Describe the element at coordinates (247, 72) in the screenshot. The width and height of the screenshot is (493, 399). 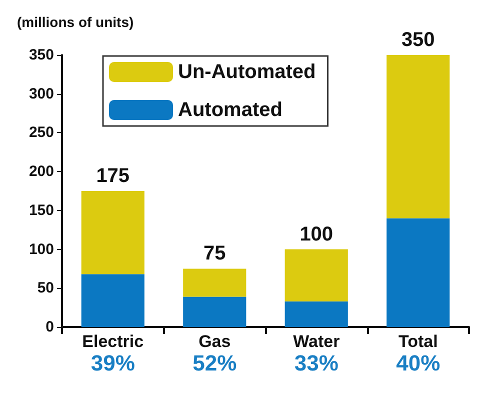
I see `legend-label: Un-Automated` at that location.